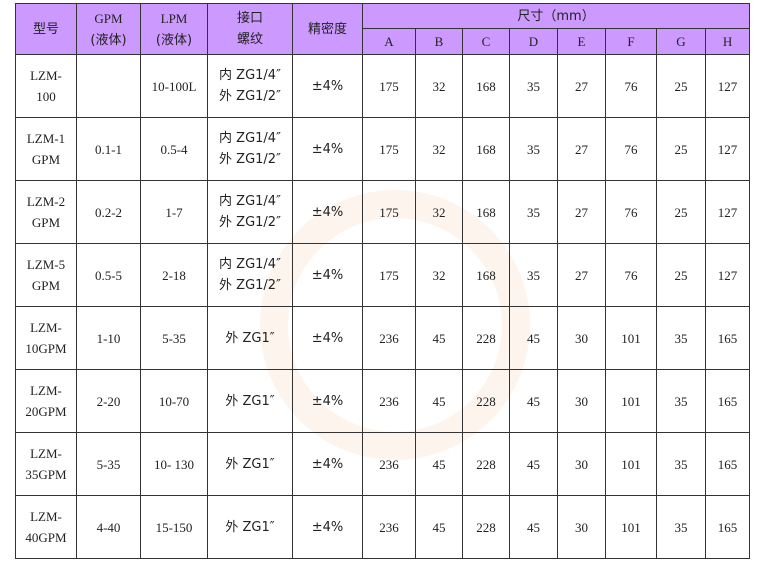  I want to click on header-dim-f: F, so click(631, 41).